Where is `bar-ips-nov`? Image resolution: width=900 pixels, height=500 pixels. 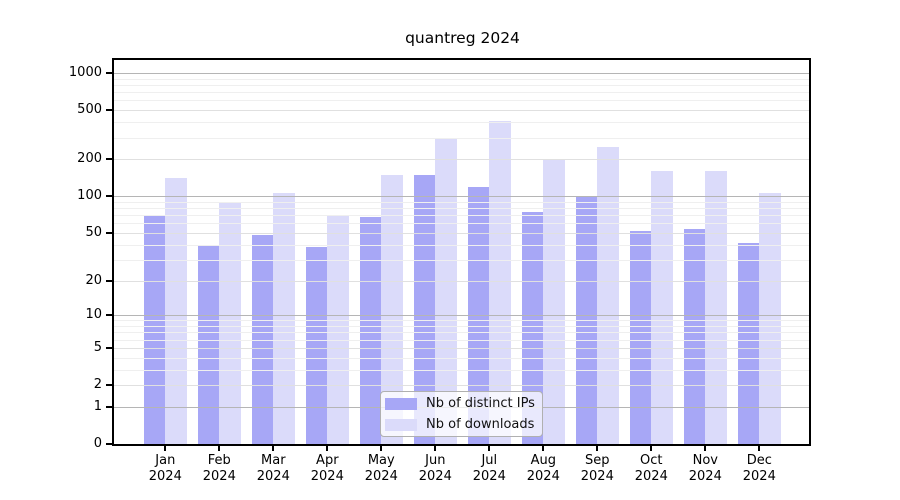
bar-ips-nov is located at coordinates (694, 336).